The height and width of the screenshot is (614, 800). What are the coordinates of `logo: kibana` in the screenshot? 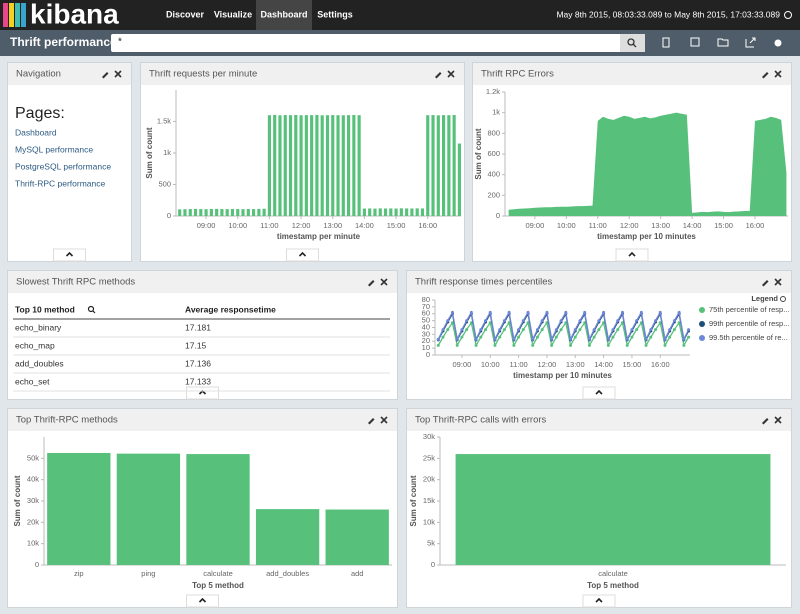 It's located at (74, 14).